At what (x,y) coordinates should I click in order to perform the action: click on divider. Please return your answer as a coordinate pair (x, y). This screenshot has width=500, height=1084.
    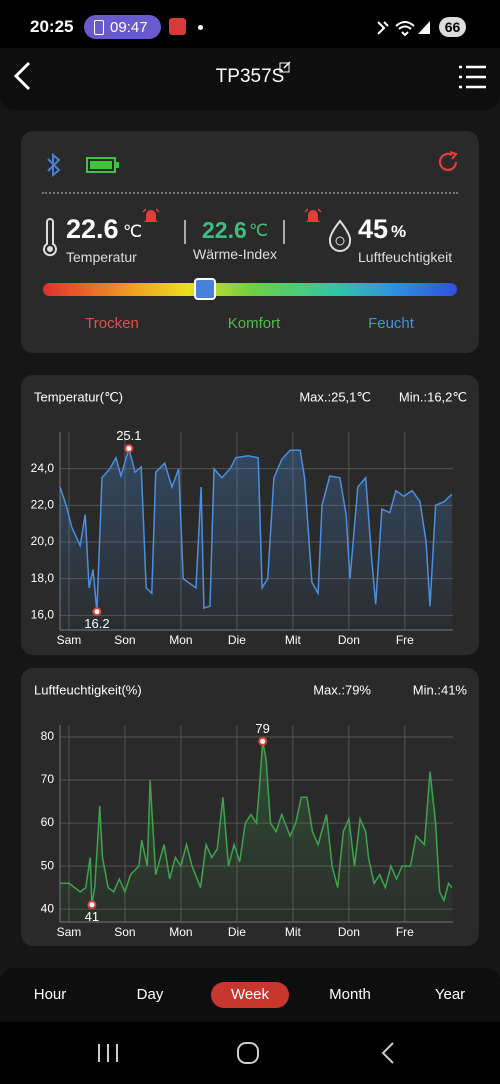
    Looking at the image, I should click on (250, 193).